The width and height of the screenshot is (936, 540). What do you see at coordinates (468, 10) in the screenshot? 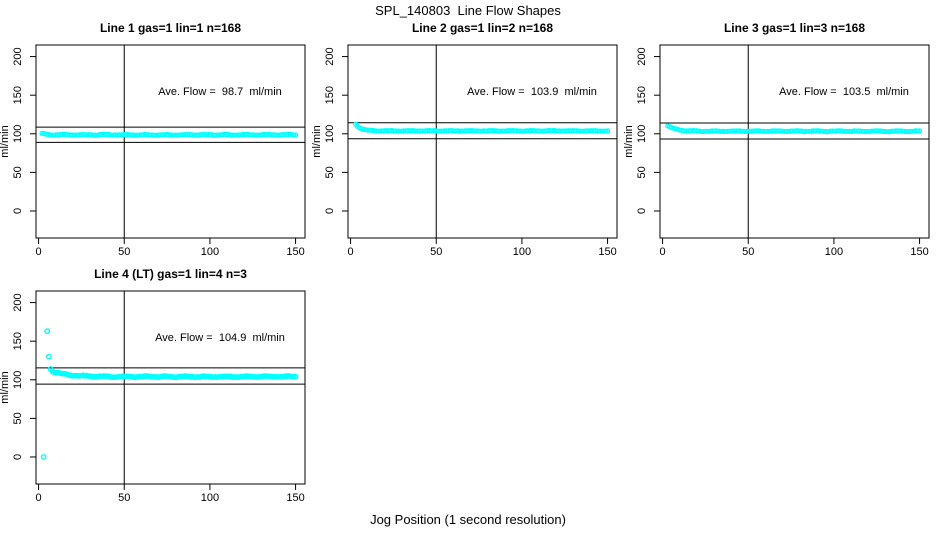
I see `figure-title: SPL_140803 Line Flow Shapes` at bounding box center [468, 10].